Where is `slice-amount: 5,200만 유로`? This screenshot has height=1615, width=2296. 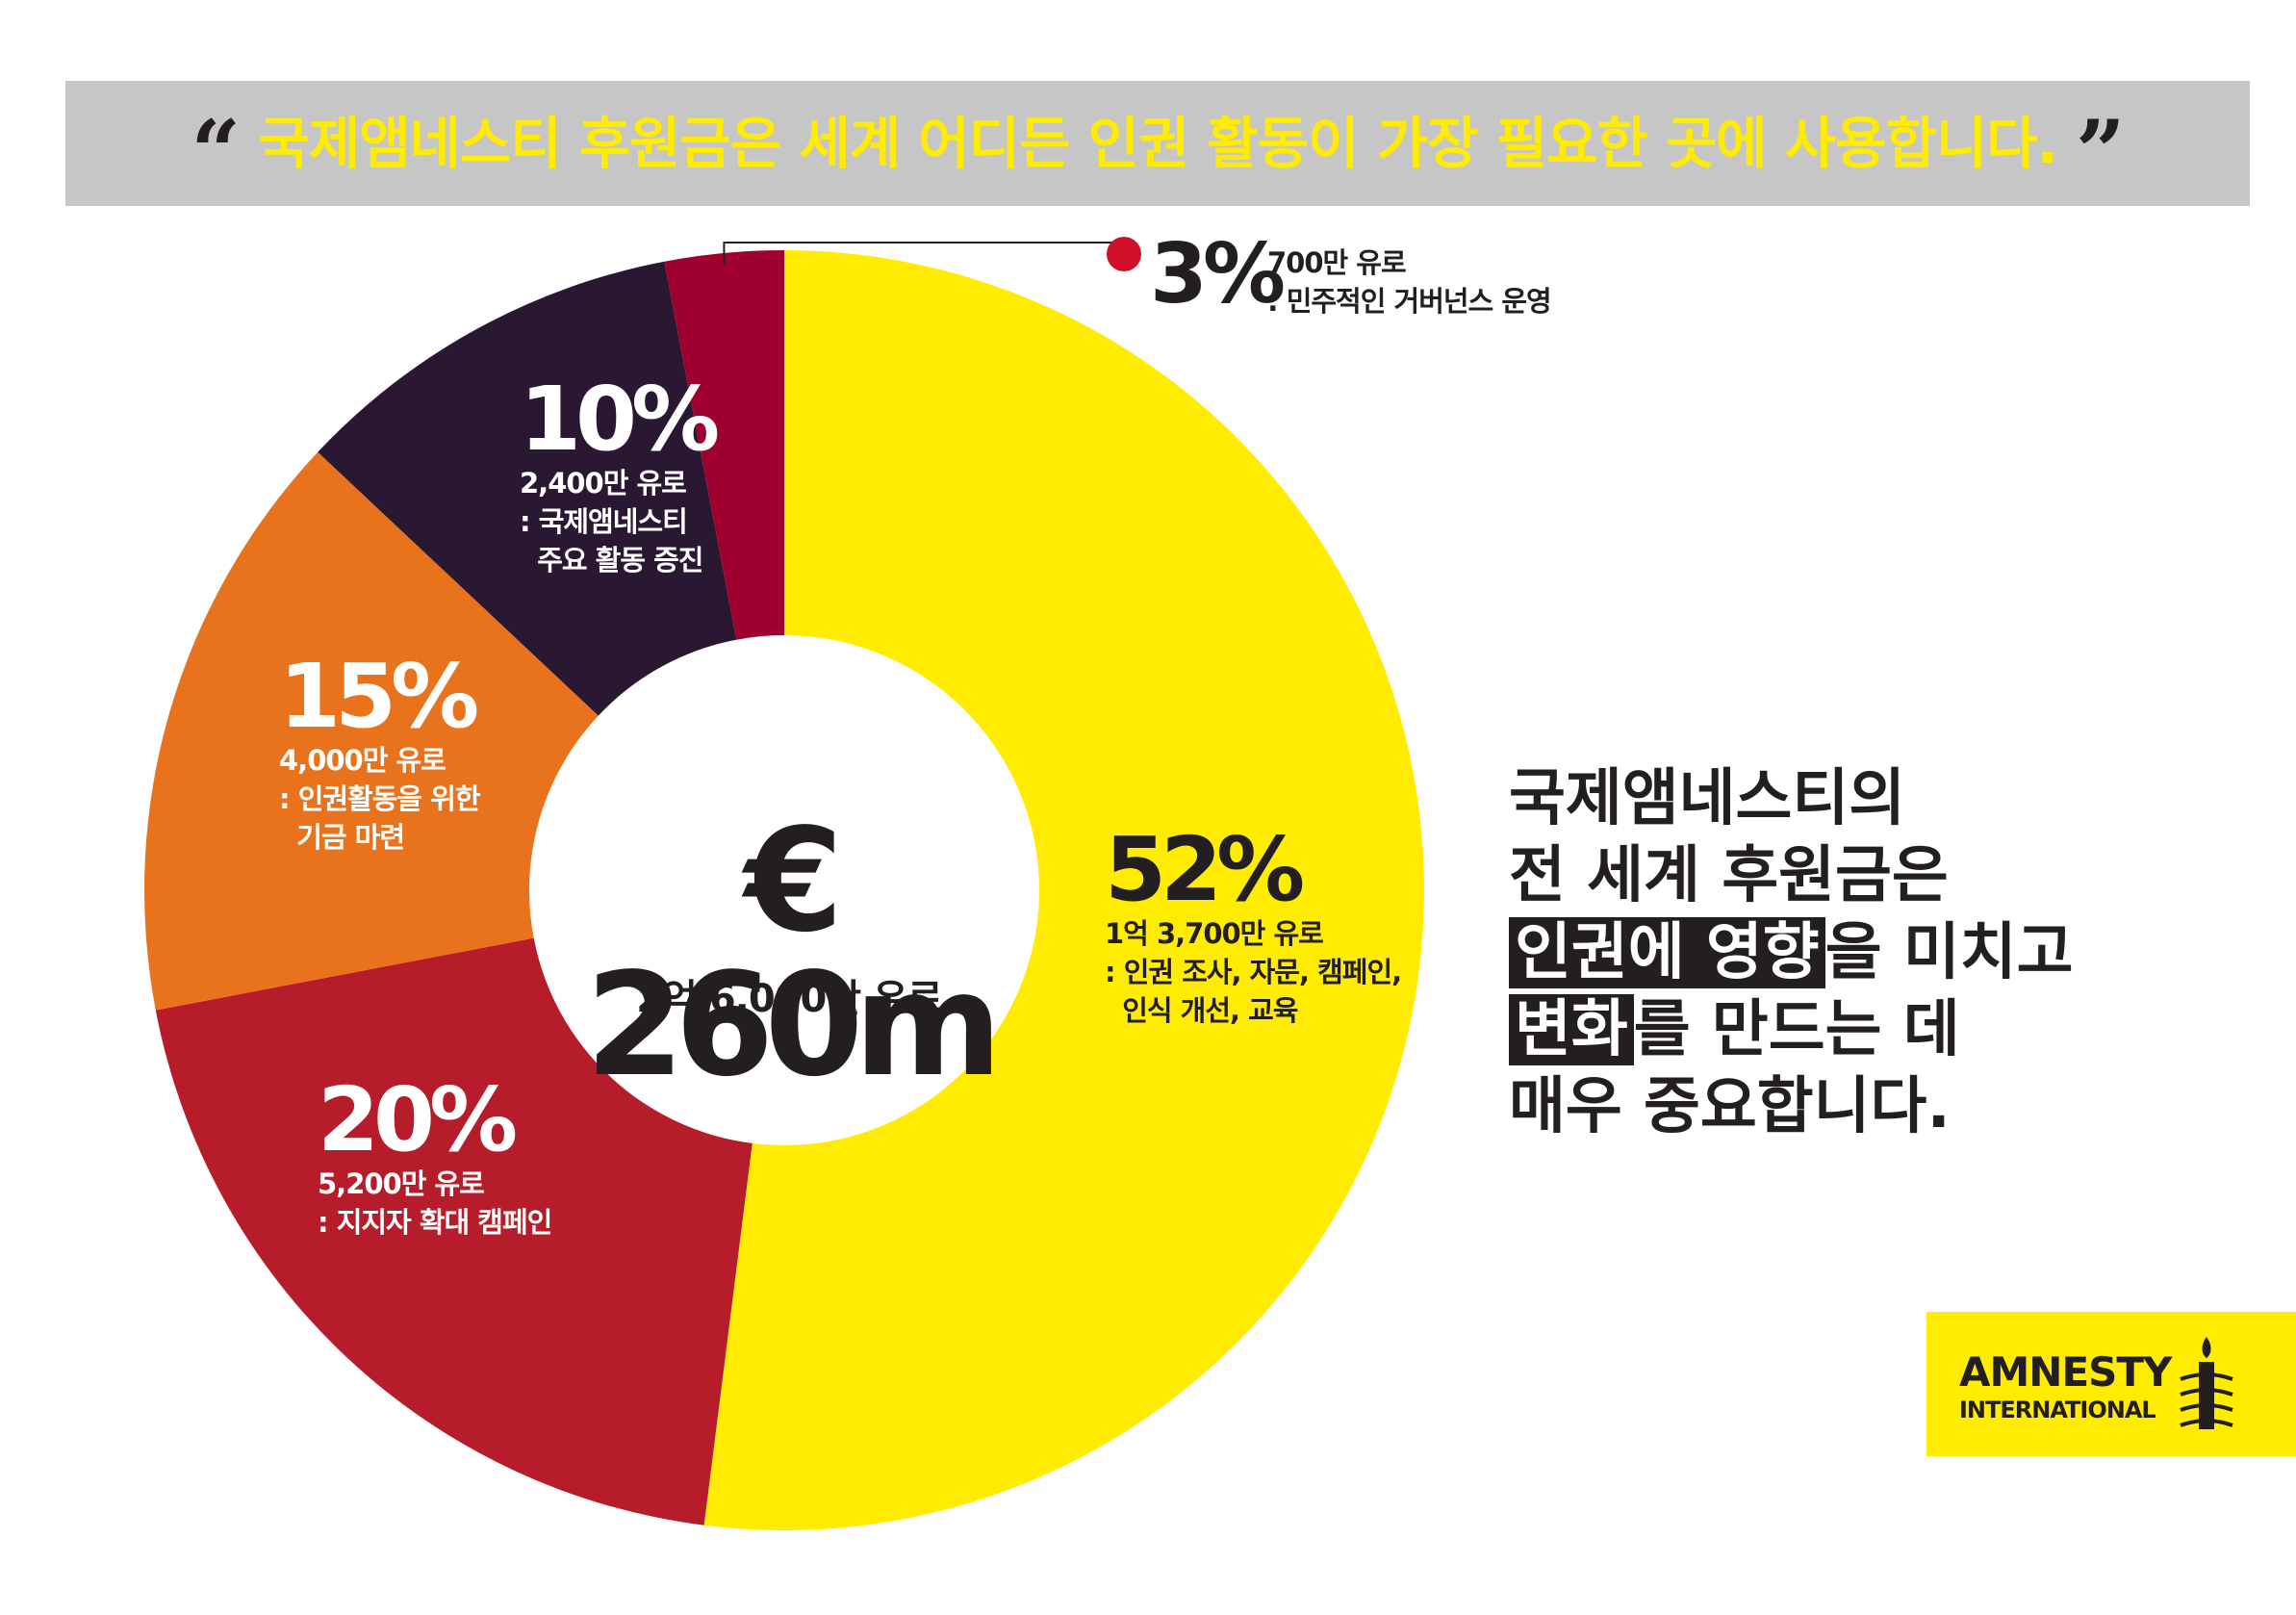
slice-amount: 5,200만 유로 is located at coordinates (401, 1184).